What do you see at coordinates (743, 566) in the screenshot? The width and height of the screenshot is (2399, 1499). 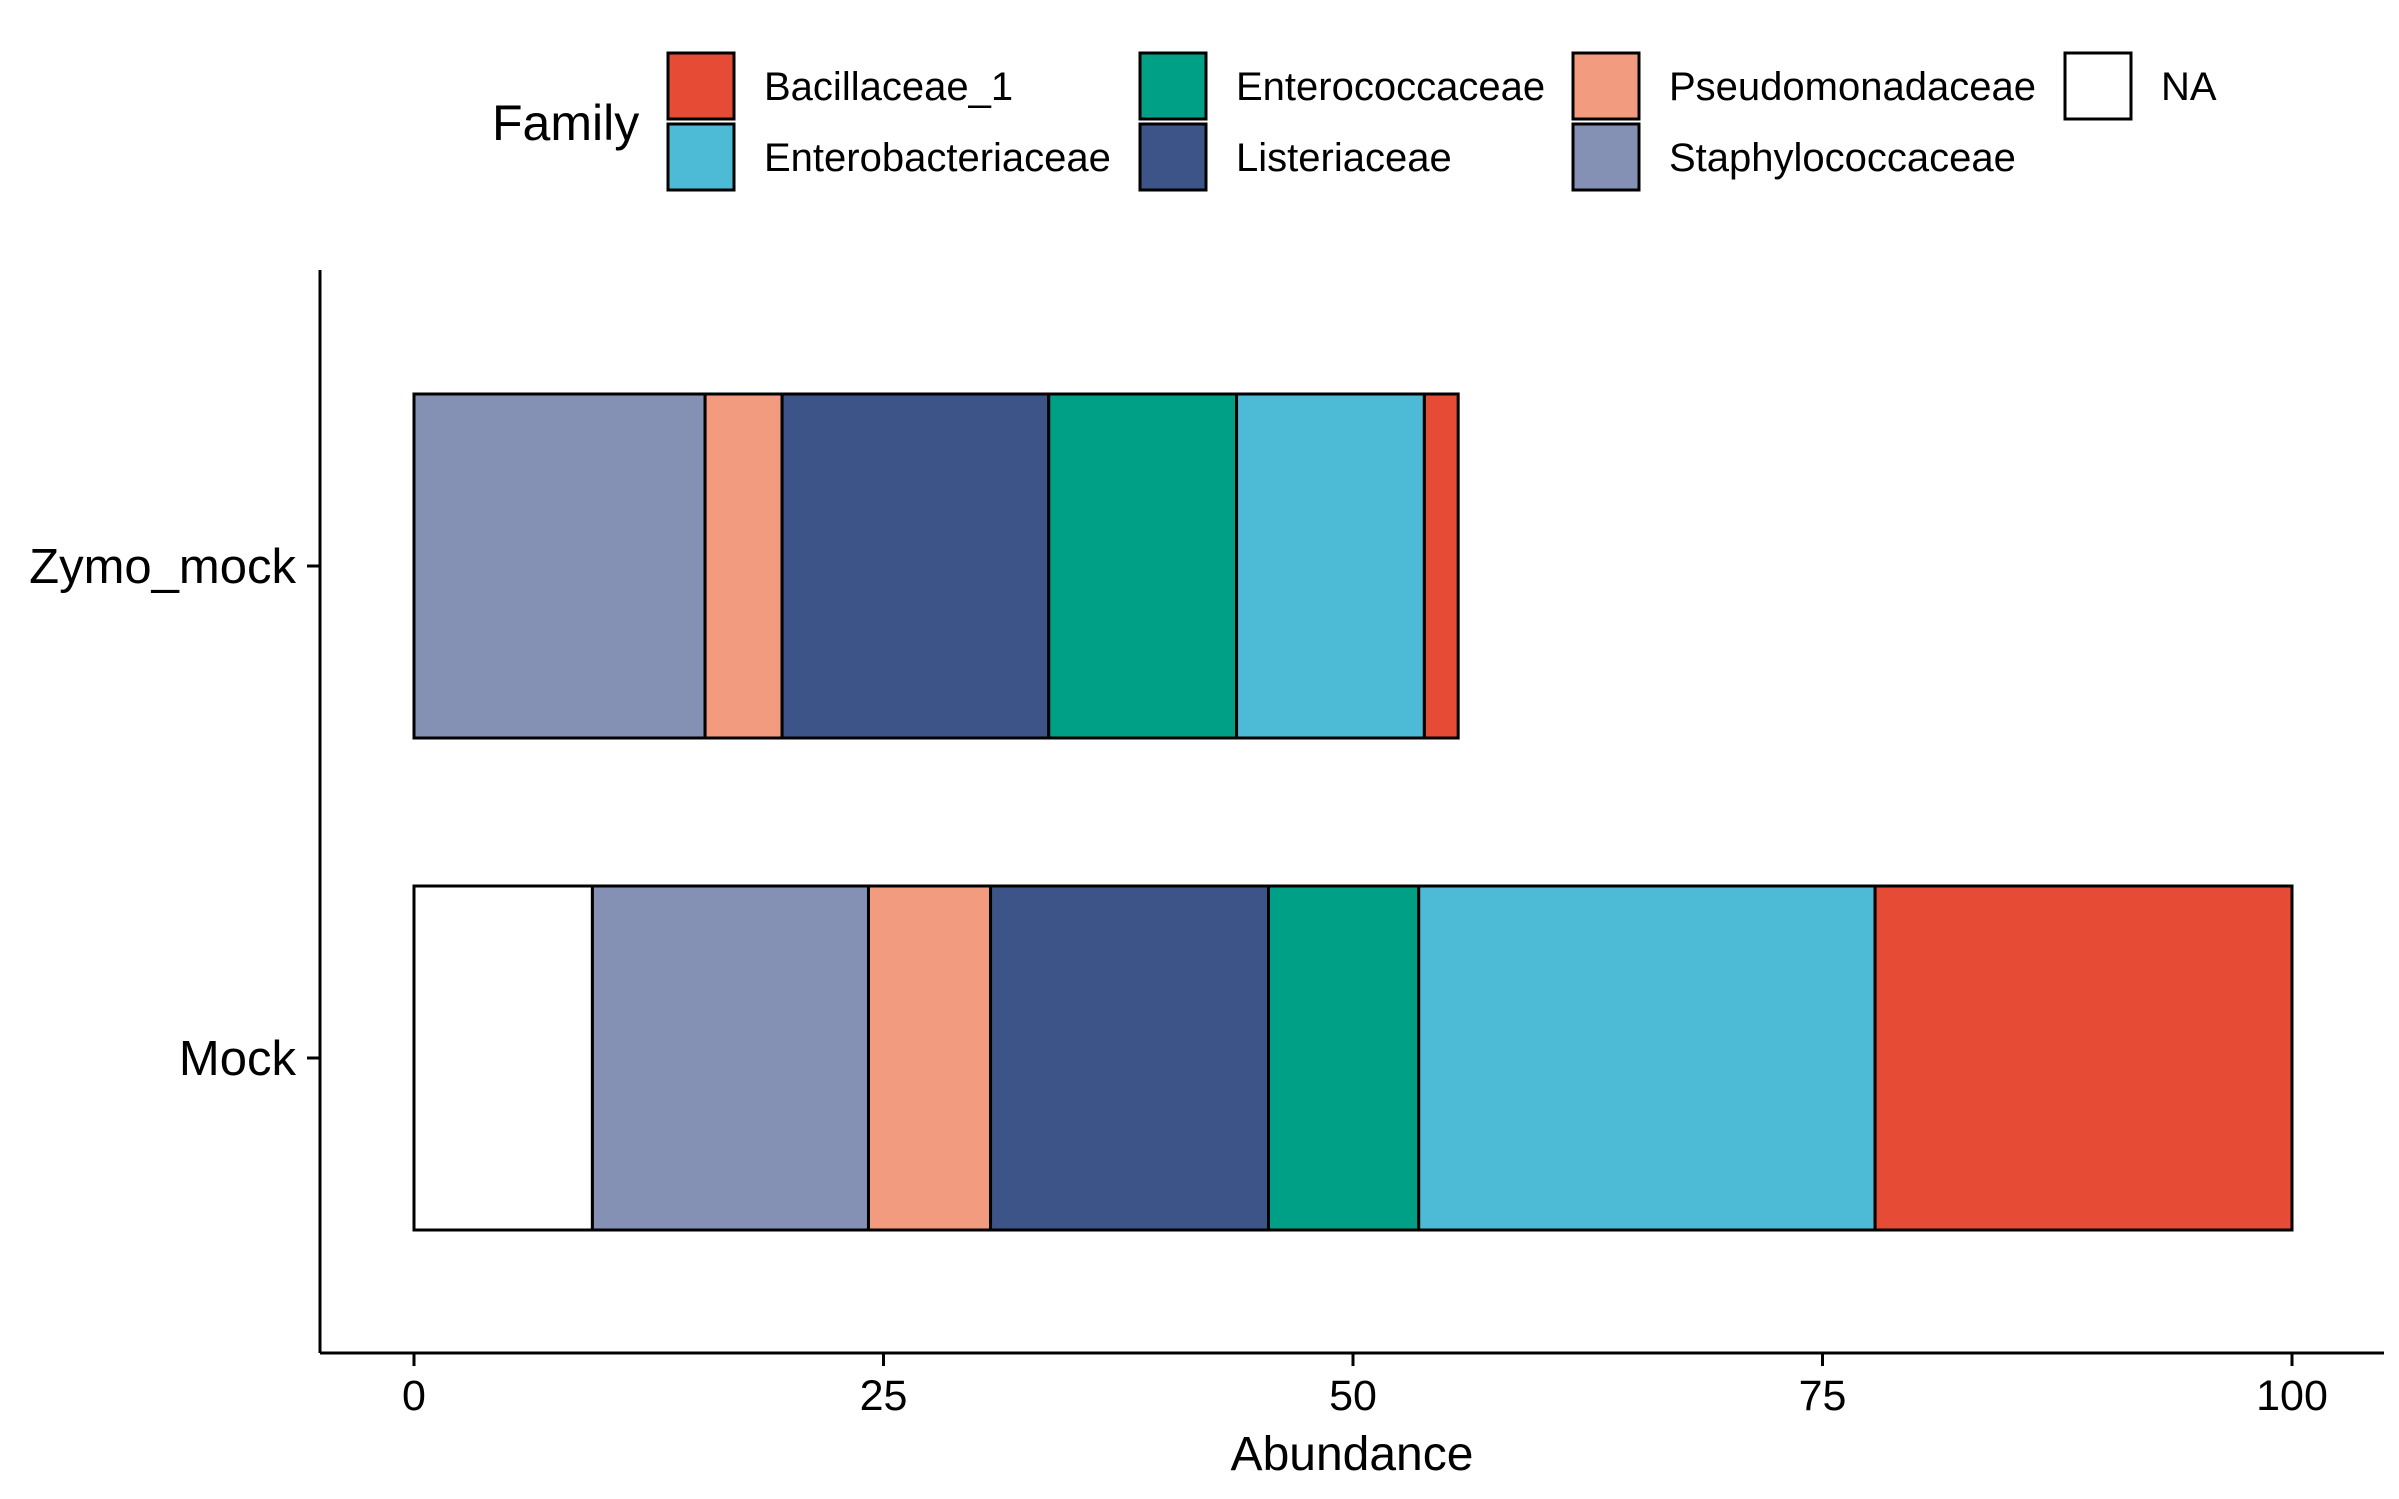 I see `bar-zymo-mock-pseudomonadaceae` at bounding box center [743, 566].